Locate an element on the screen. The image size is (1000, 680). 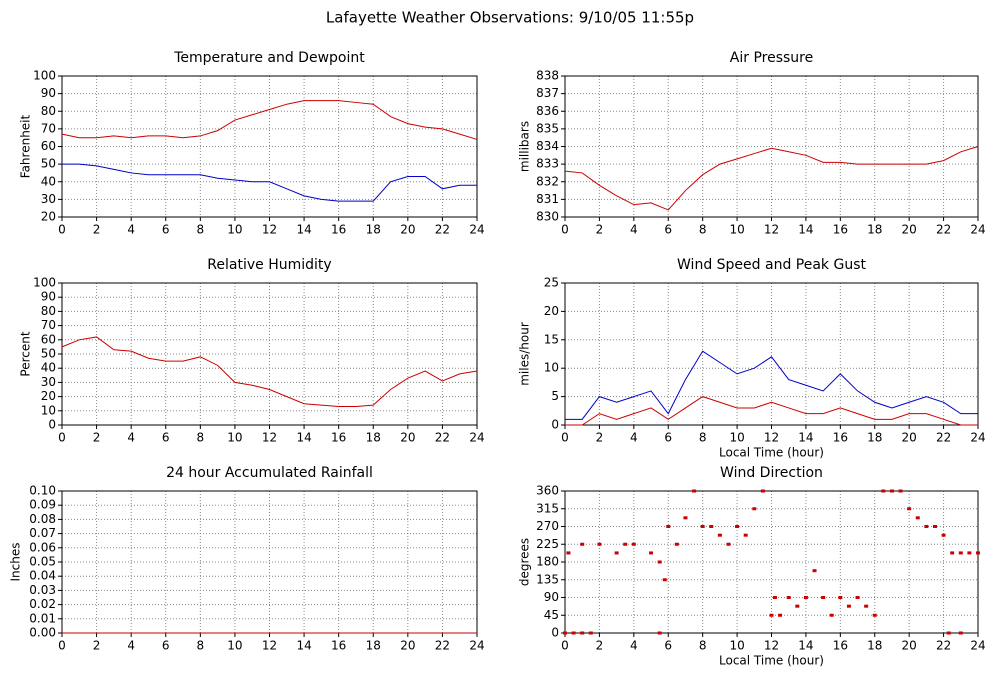
panel-title: Wind Speed and Peak Gust is located at coordinates (771, 265).